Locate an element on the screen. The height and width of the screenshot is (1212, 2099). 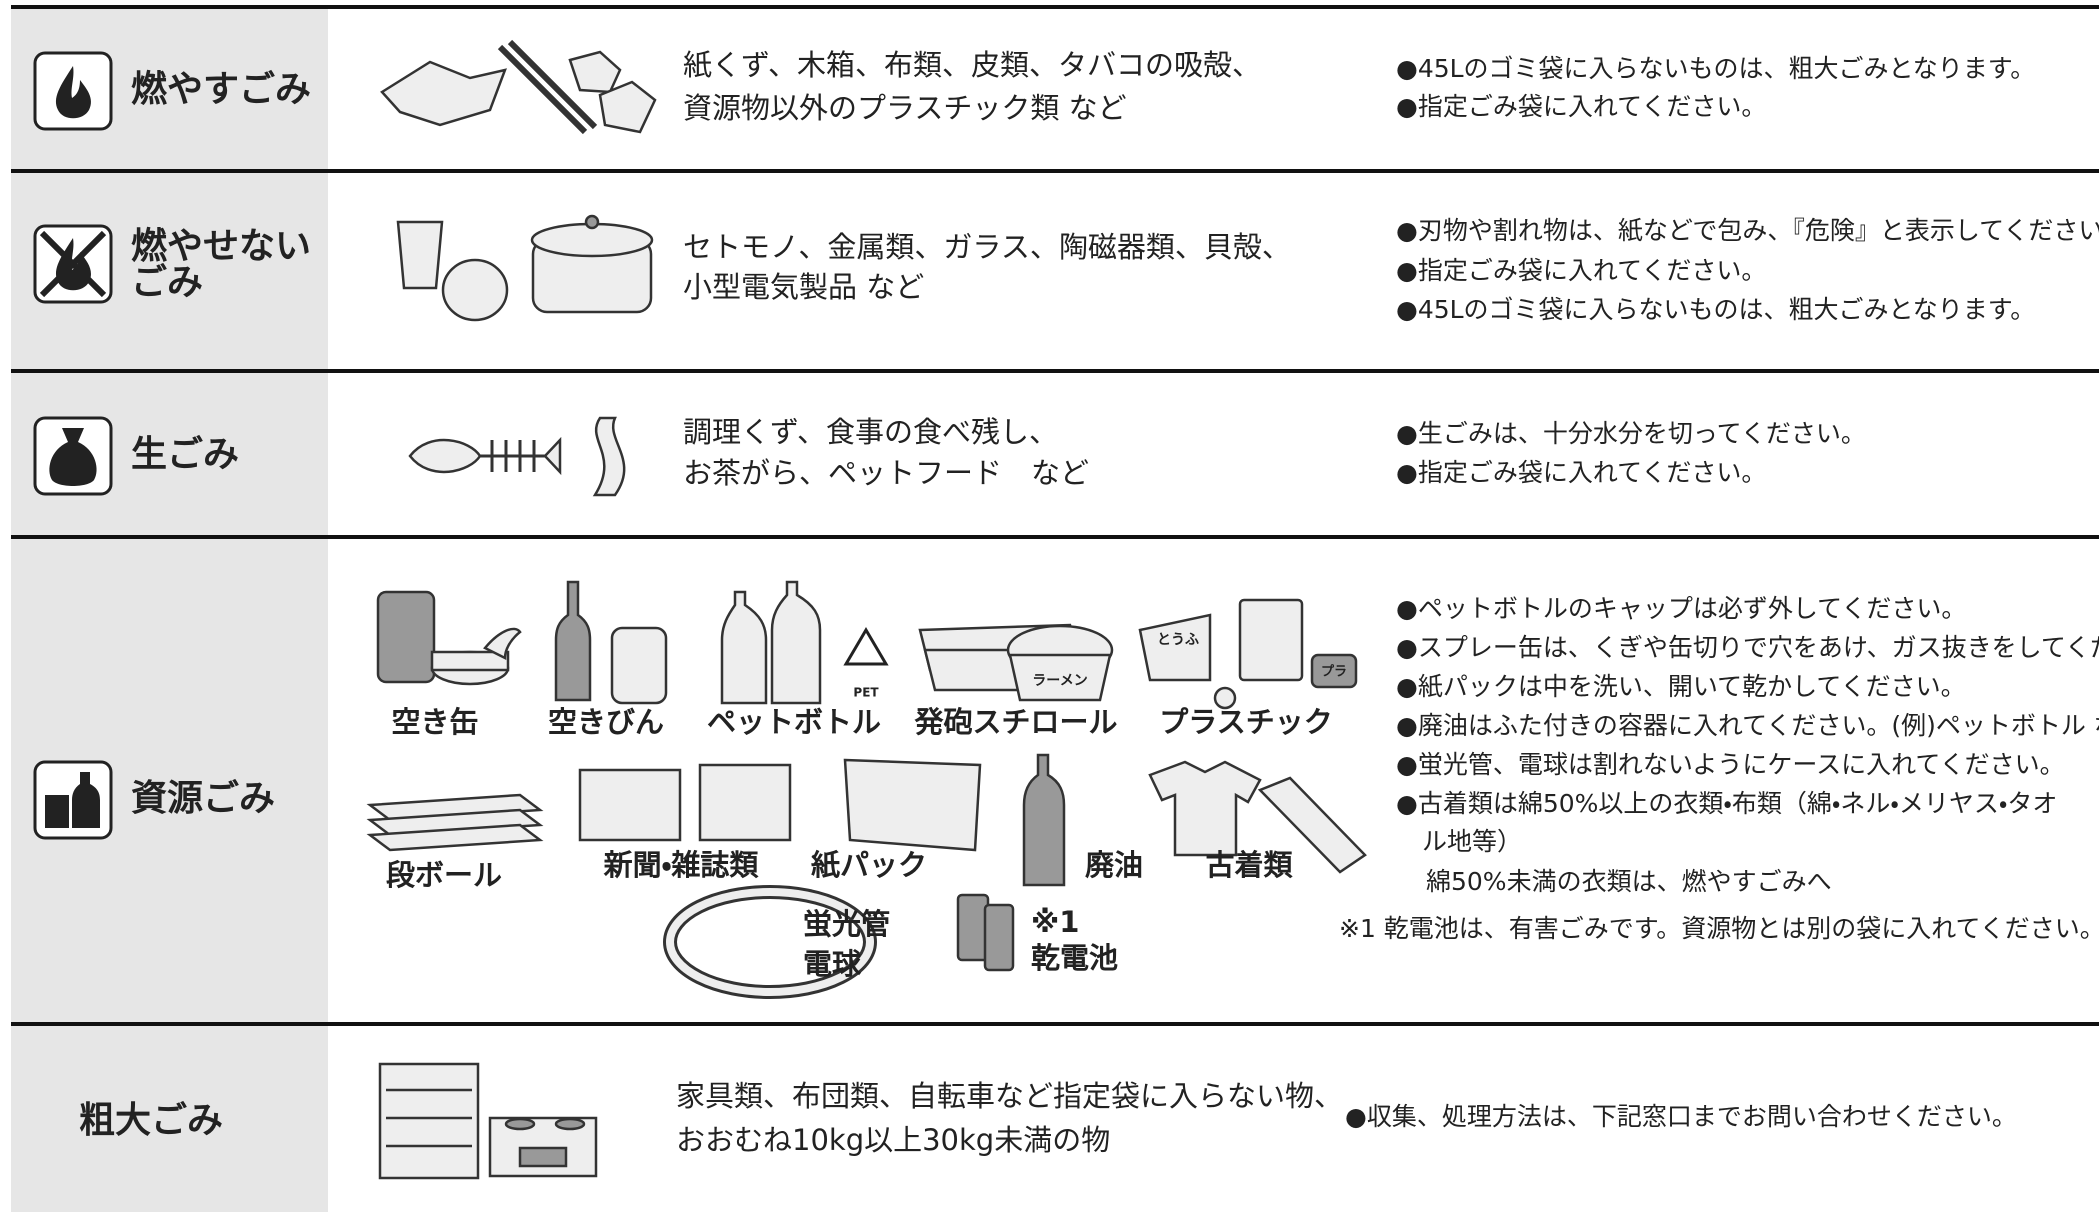
note: ●廃油はふた付きの容器に入れてください。(例)ペットボトル など is located at coordinates (1747, 725).